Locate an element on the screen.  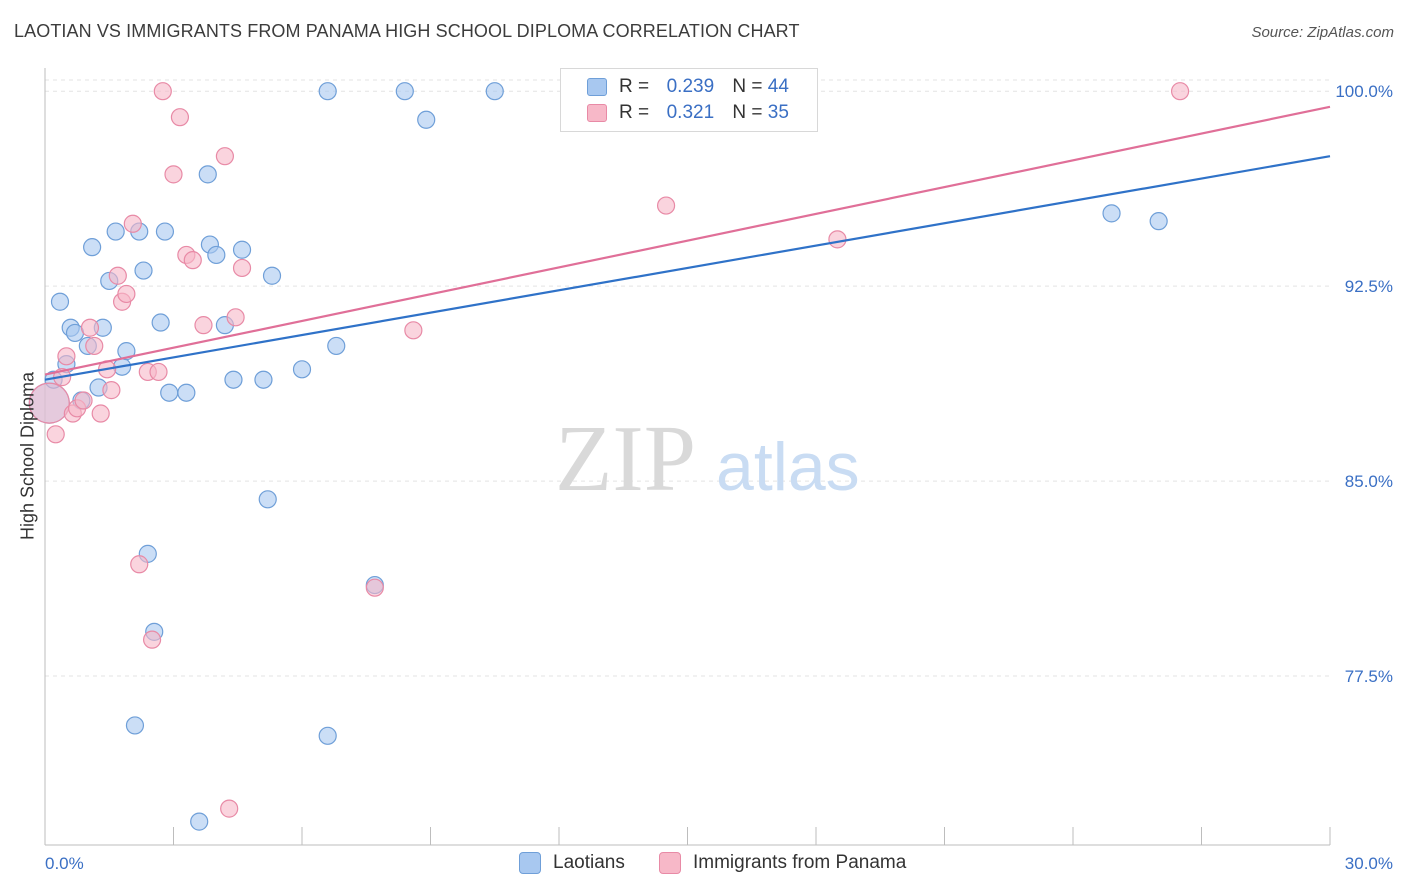
x-tick-label-max: 30.0% is located at coordinates (1369, 863).